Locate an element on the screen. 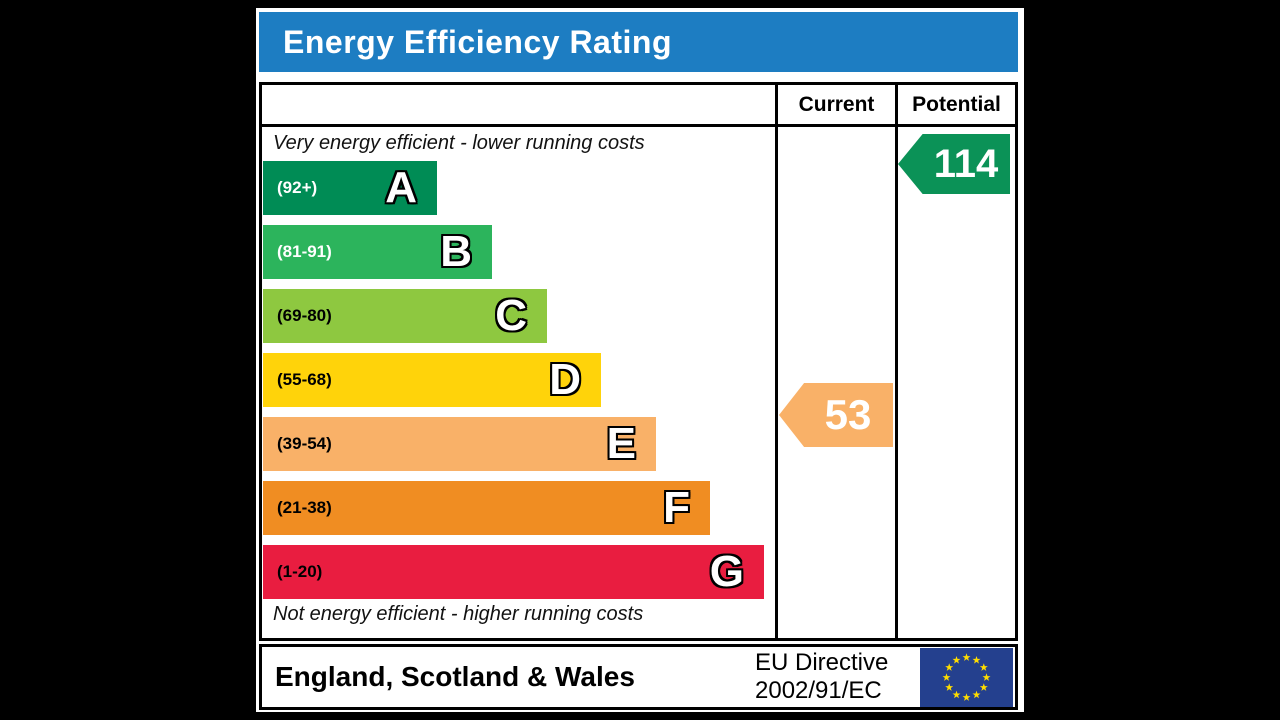 This screenshot has height=720, width=1280. potential-rating-arrow: 114 is located at coordinates (954, 164).